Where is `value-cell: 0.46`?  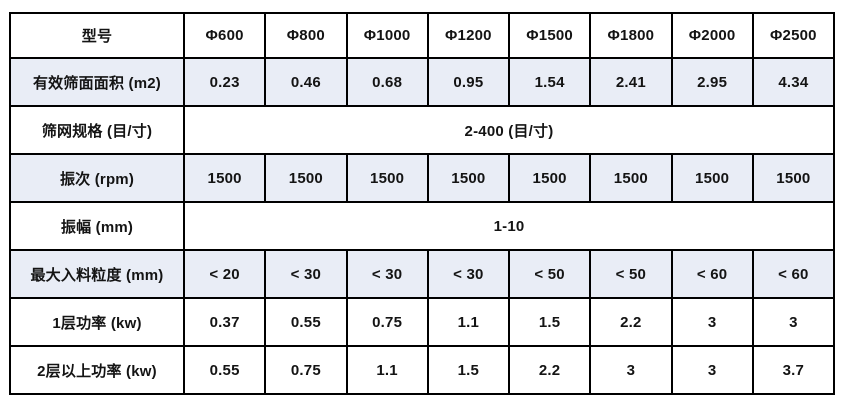 value-cell: 0.46 is located at coordinates (306, 82).